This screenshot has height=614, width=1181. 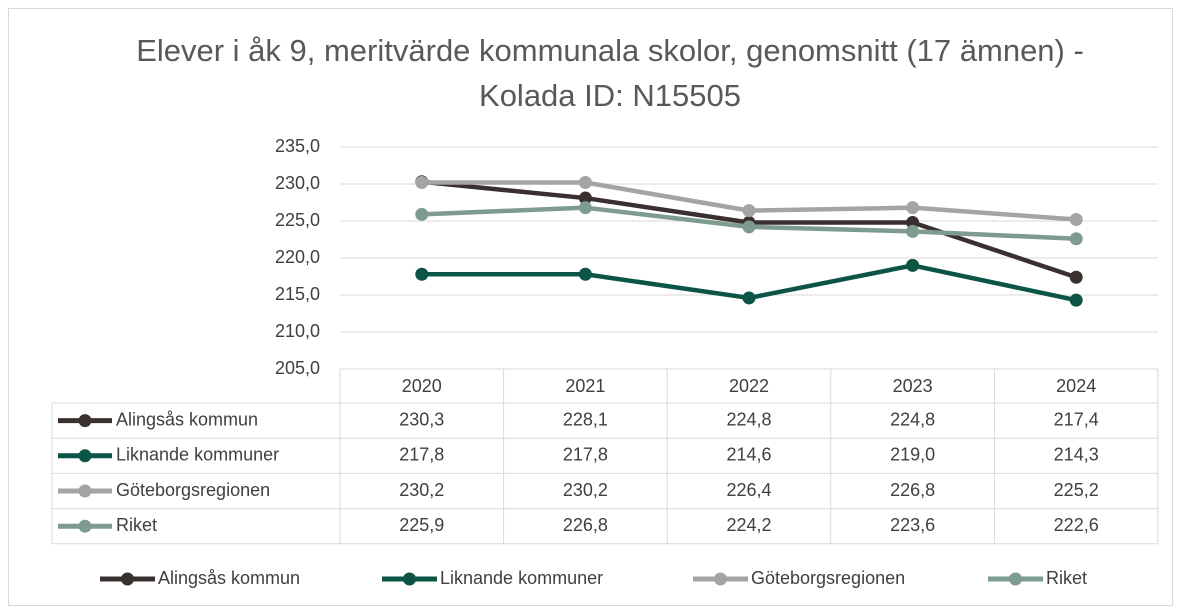 I want to click on table-value: 226,4, so click(x=748, y=490).